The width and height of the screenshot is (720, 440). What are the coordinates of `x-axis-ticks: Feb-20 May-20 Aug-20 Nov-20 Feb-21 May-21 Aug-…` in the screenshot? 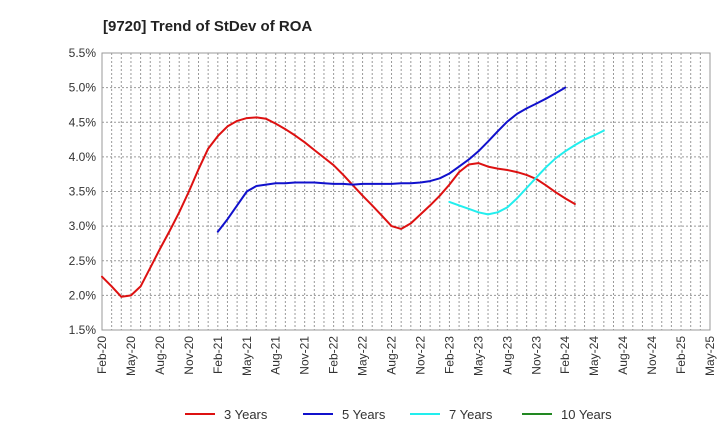 It's located at (406, 356).